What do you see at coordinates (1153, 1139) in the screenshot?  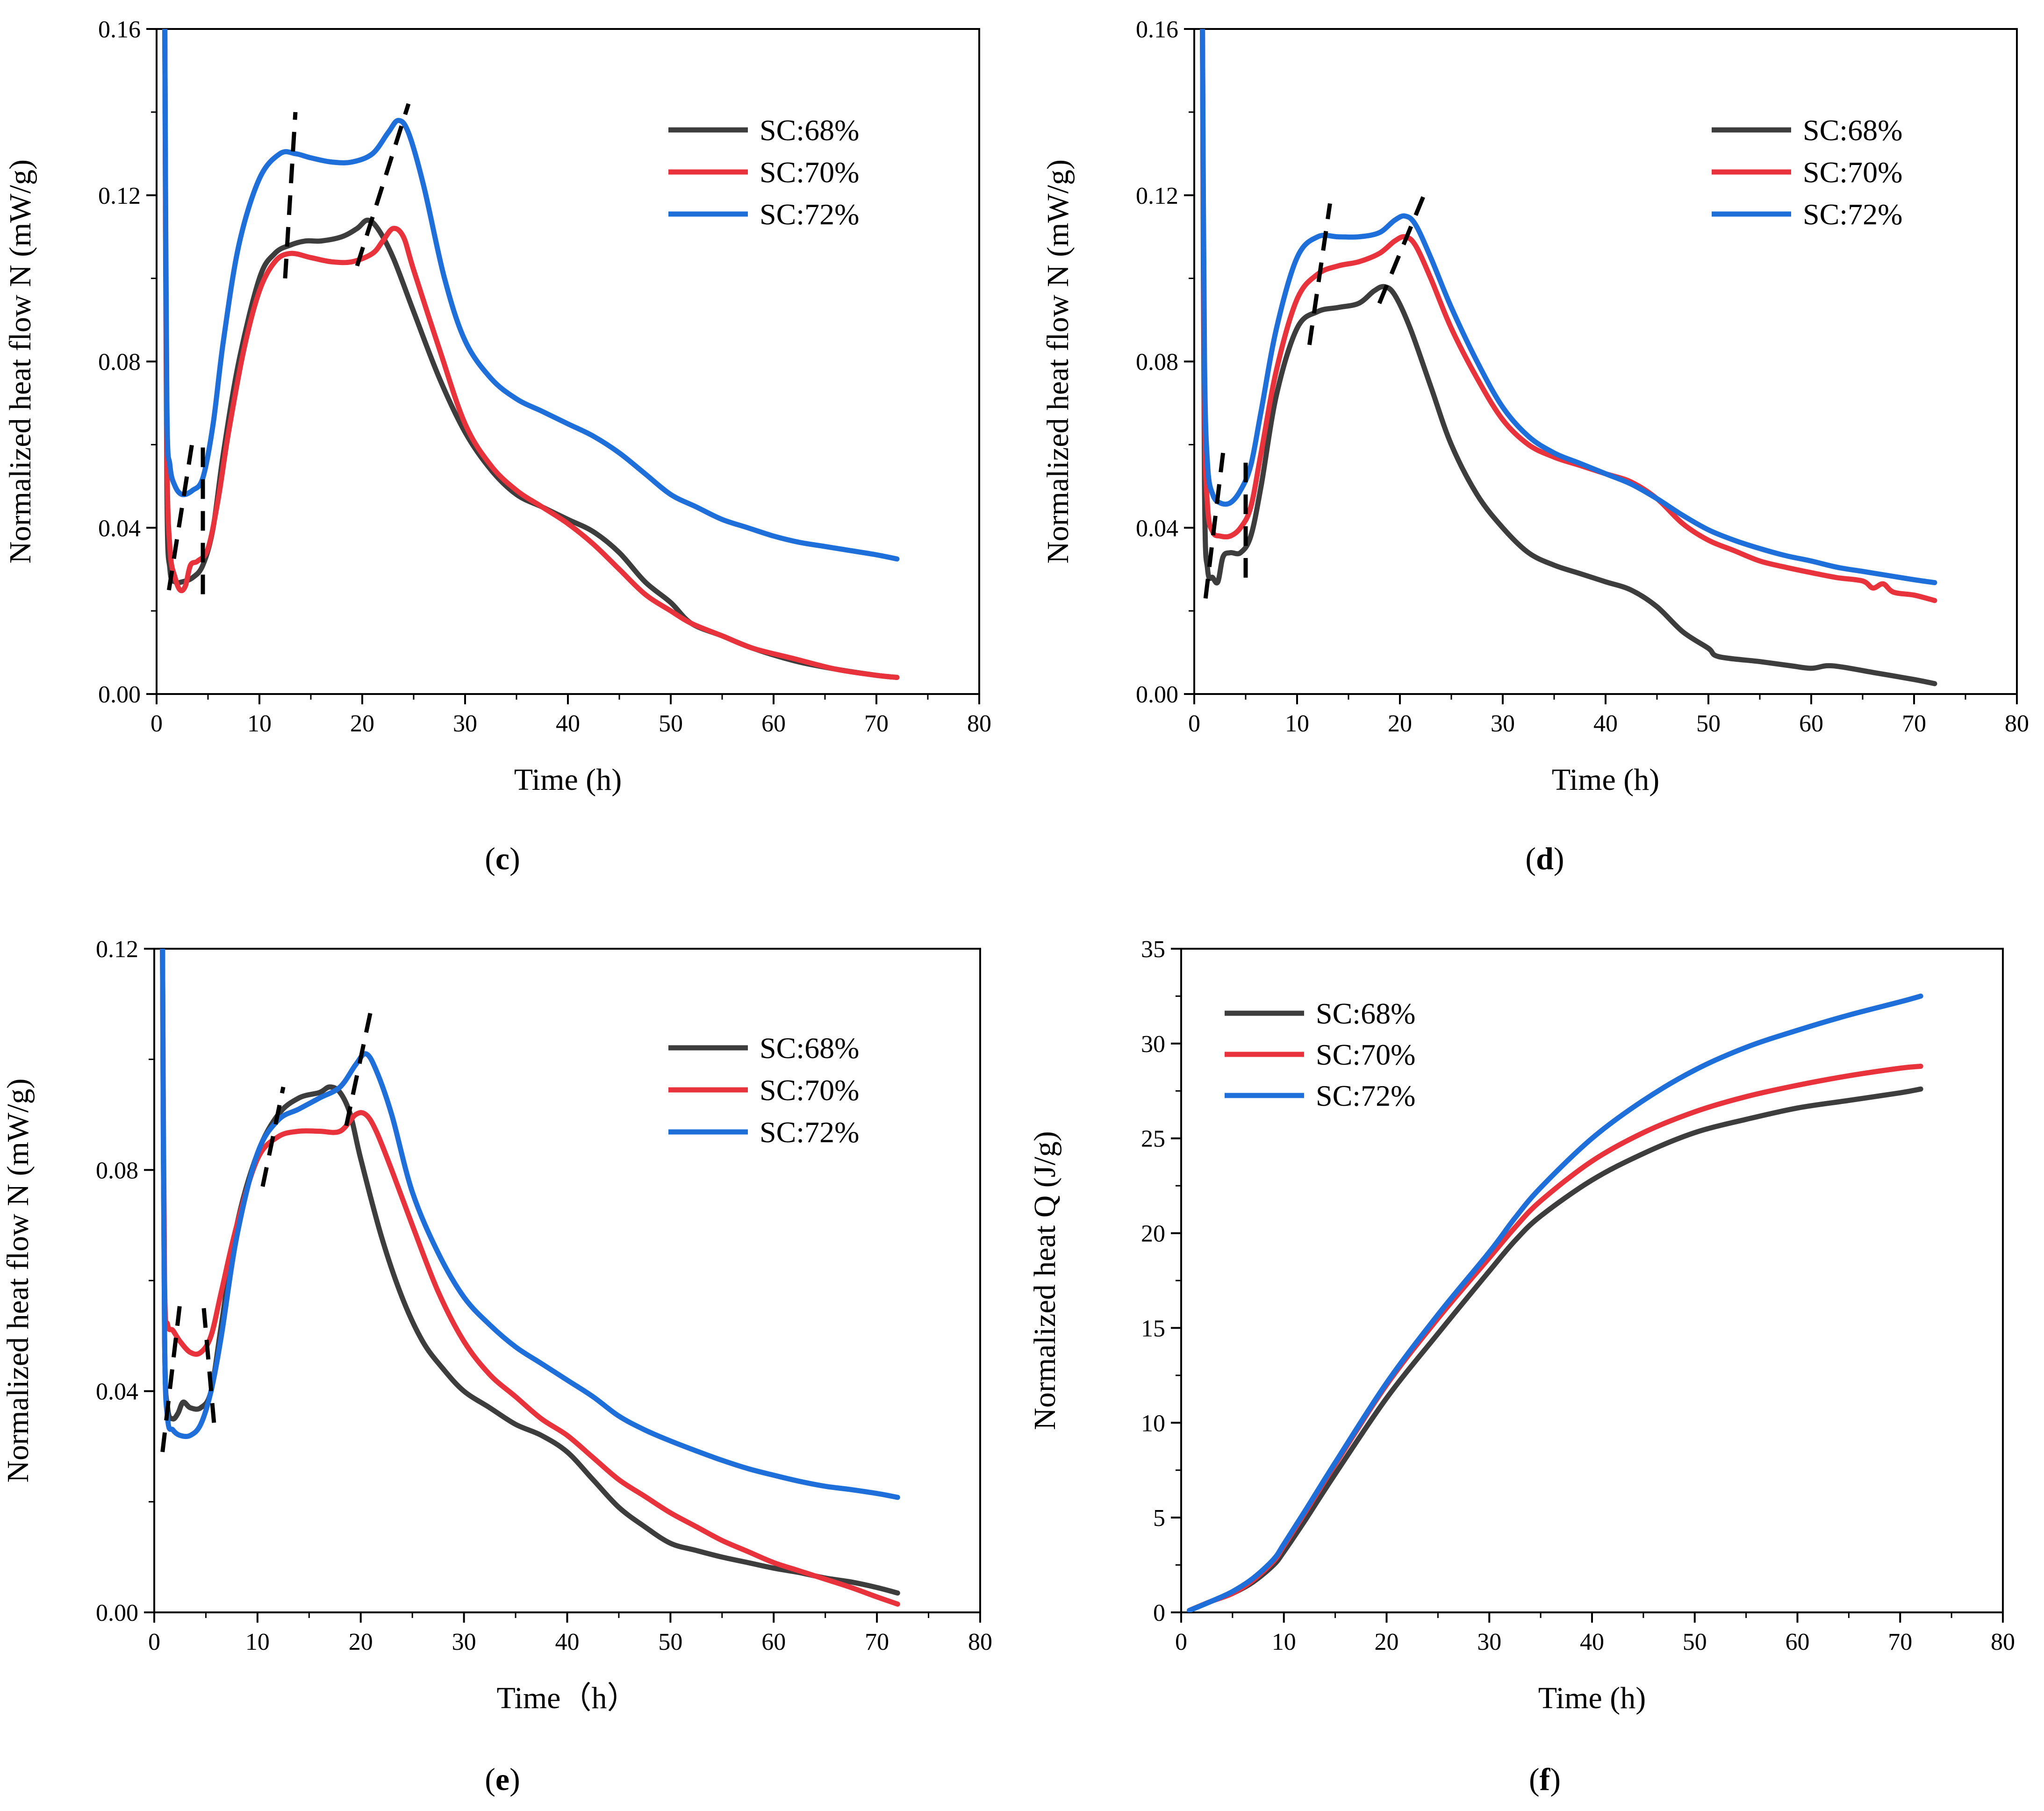 I see `y-tick-label: 25` at bounding box center [1153, 1139].